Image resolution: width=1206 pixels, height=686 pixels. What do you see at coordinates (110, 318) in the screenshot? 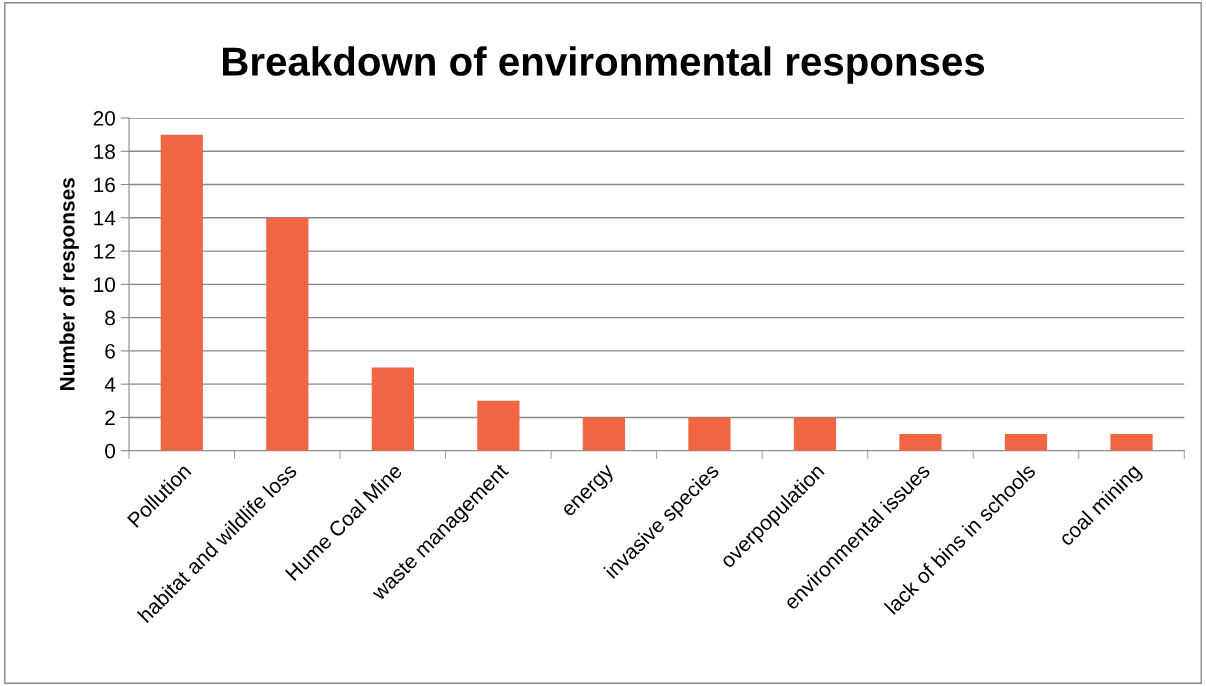
I see `y-tick-label: 8` at bounding box center [110, 318].